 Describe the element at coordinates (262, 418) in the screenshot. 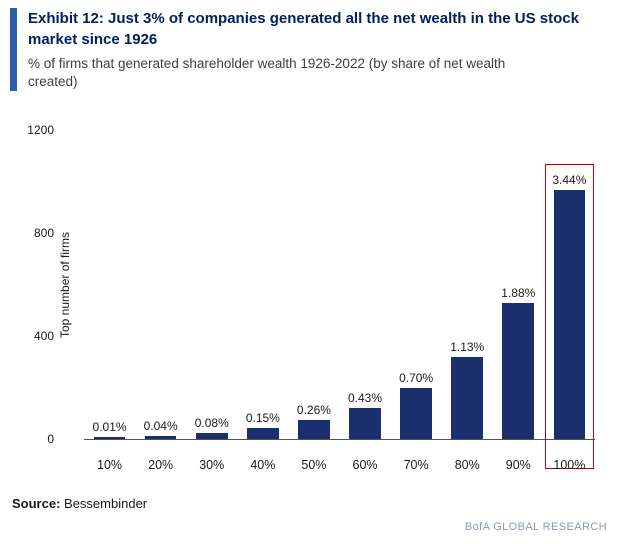

I see `bar-value-label: 0.15%` at that location.